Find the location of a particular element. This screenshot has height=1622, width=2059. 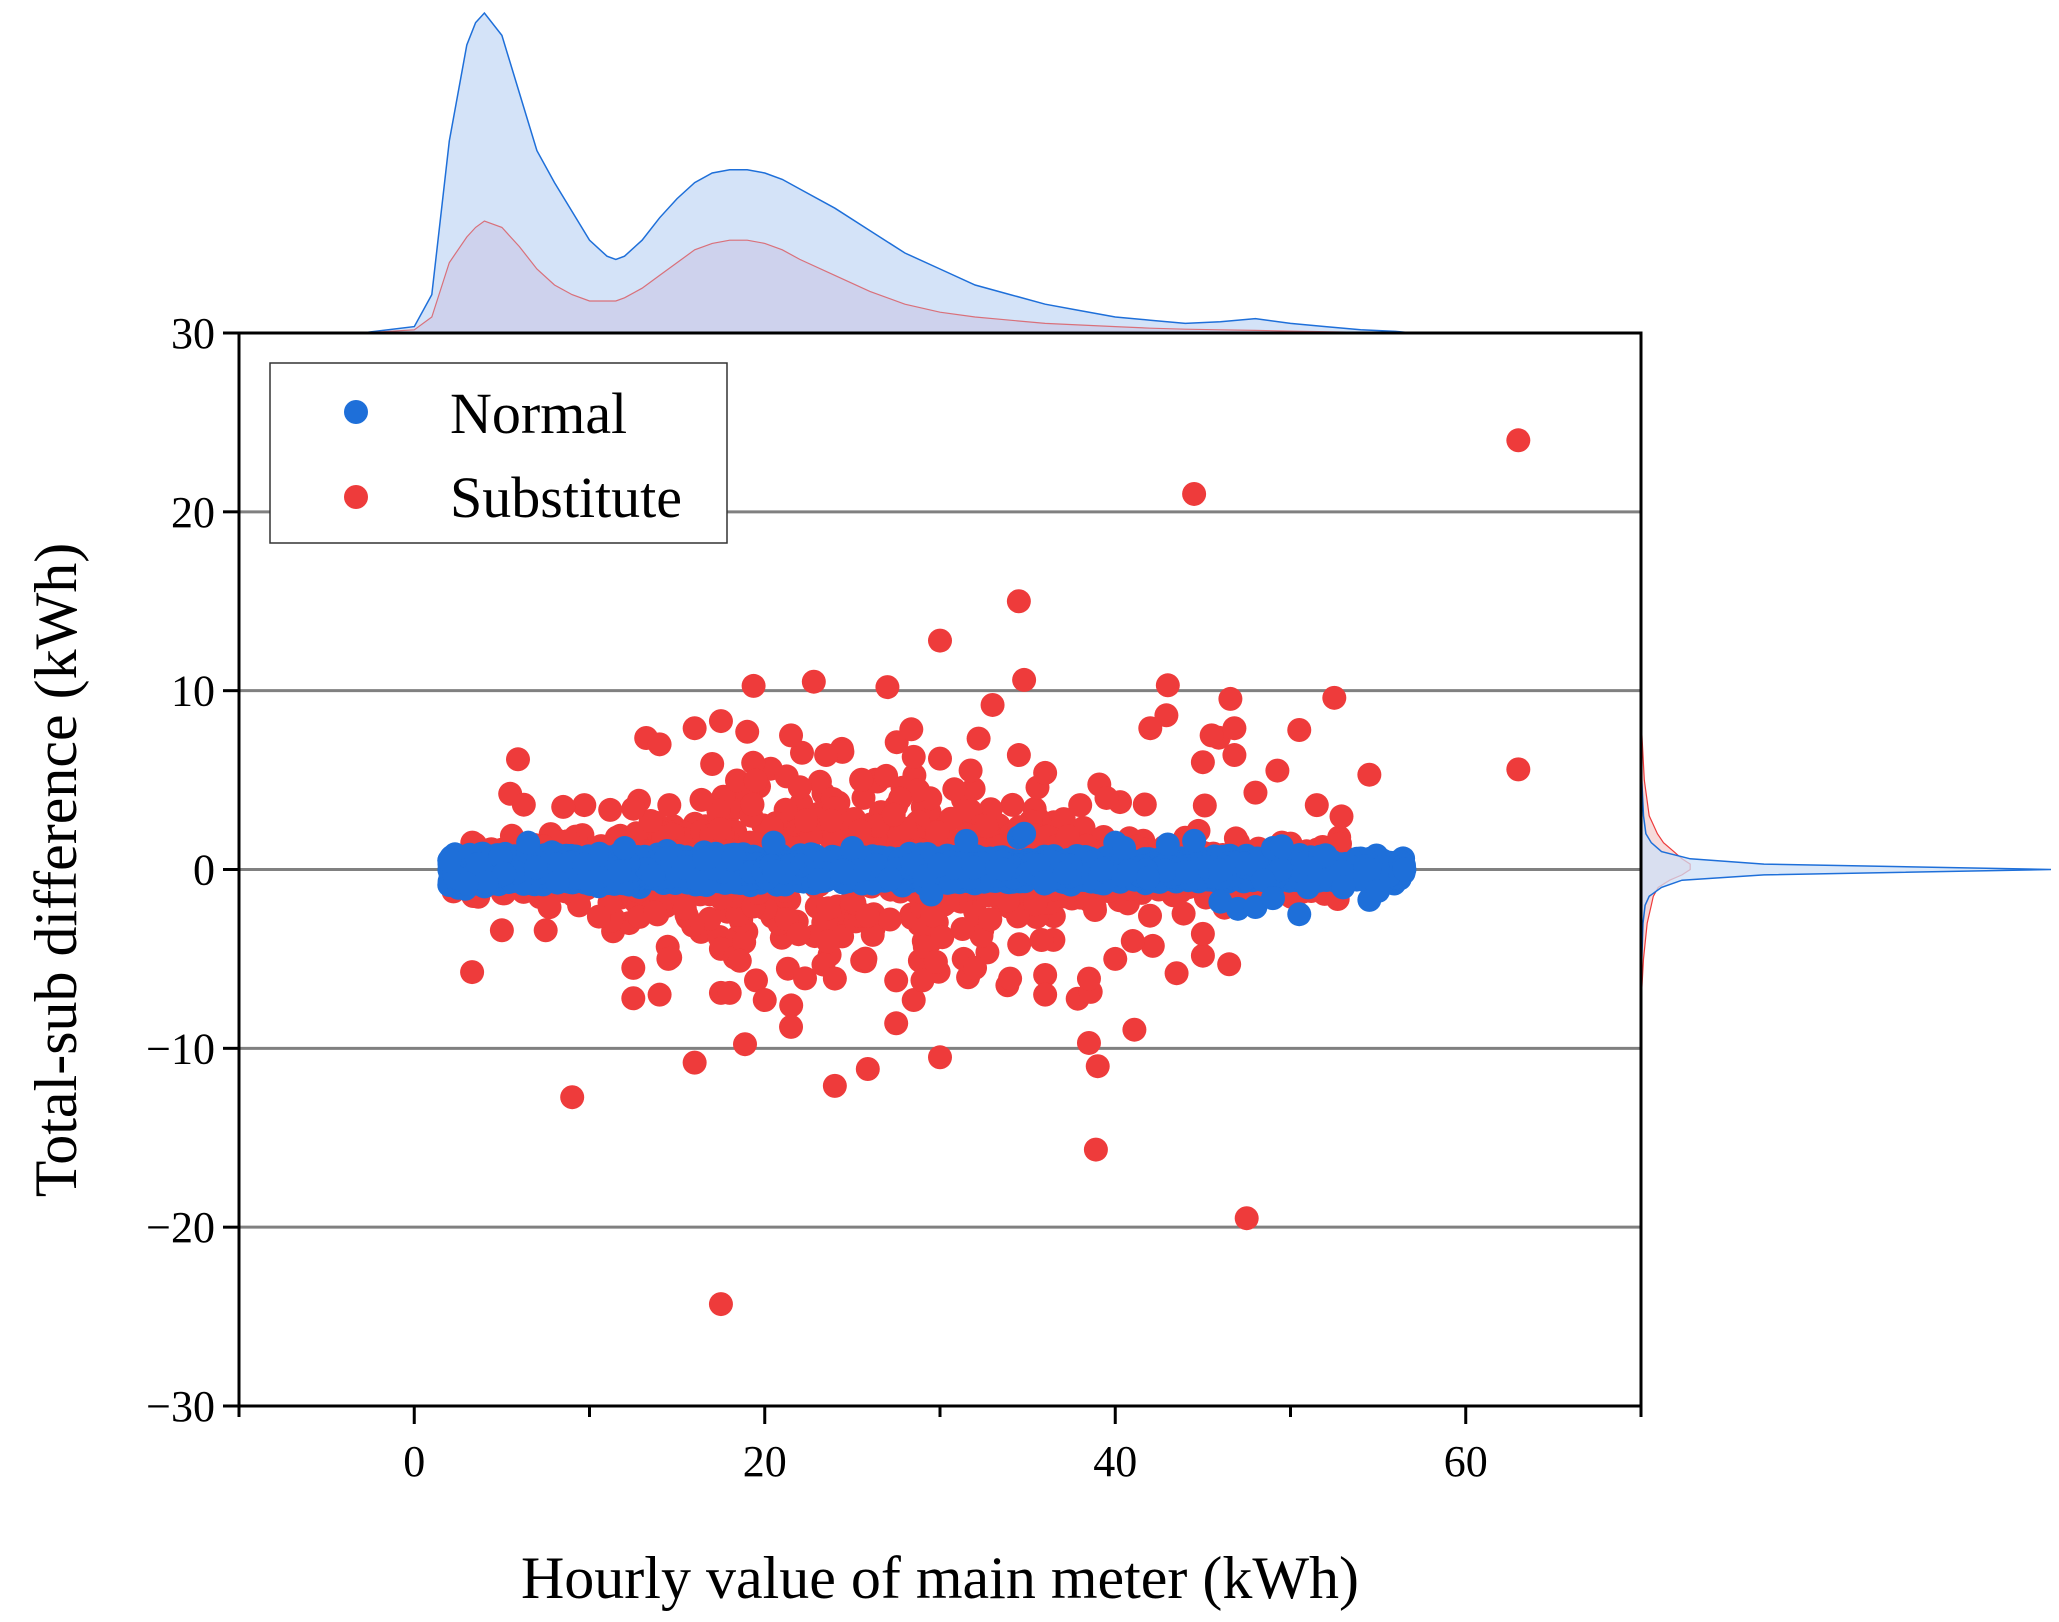

y-tick-label: 0 is located at coordinates (204, 870).